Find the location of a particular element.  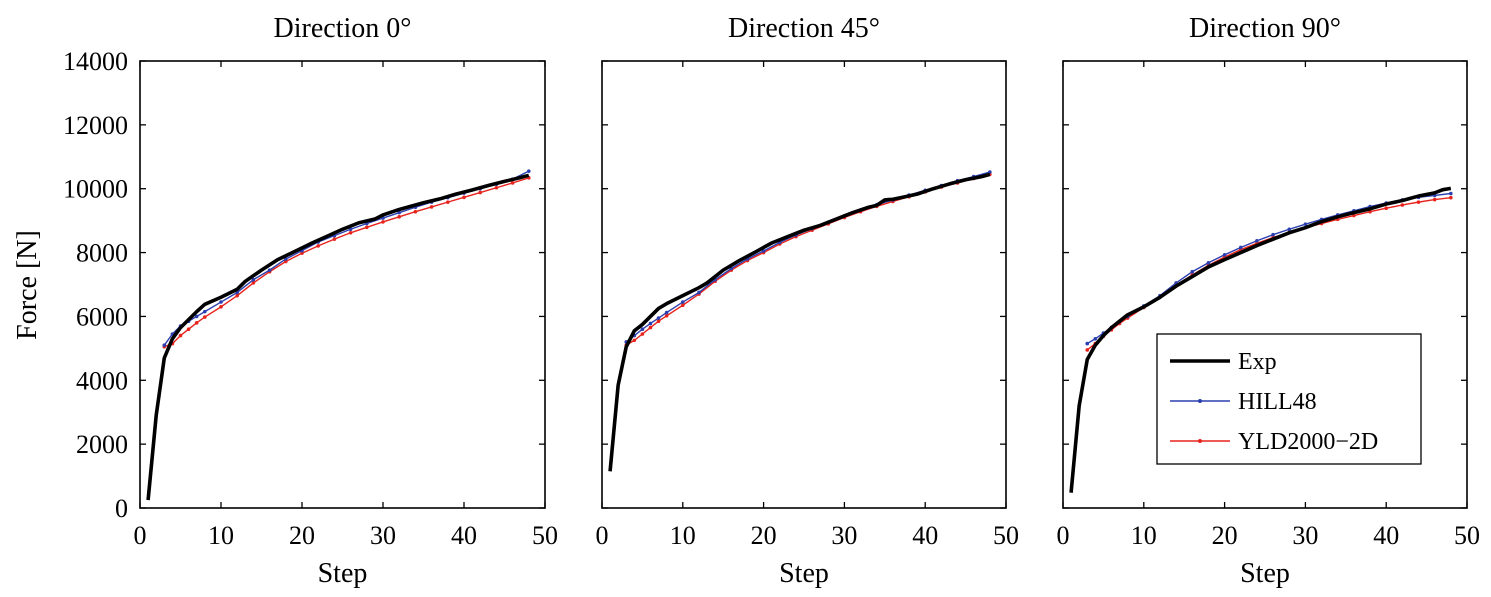

panel-title: Direction 0° is located at coordinates (343, 28).